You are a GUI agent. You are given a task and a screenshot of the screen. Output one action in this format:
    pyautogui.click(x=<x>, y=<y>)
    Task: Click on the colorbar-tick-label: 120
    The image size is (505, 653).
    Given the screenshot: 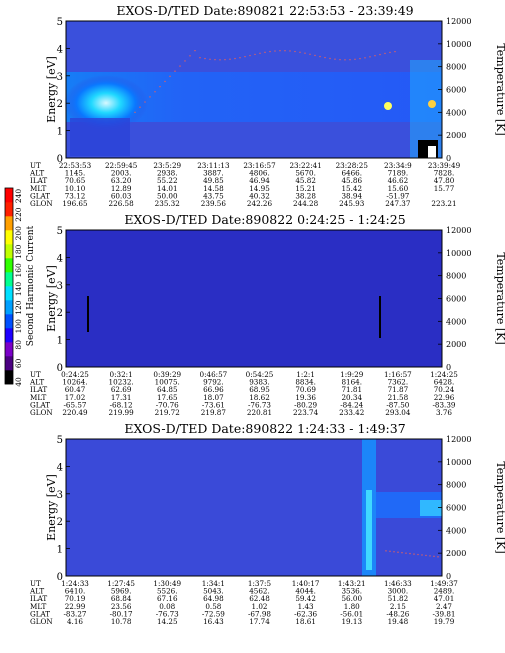 What is the action you would take?
    pyautogui.click(x=18, y=307)
    